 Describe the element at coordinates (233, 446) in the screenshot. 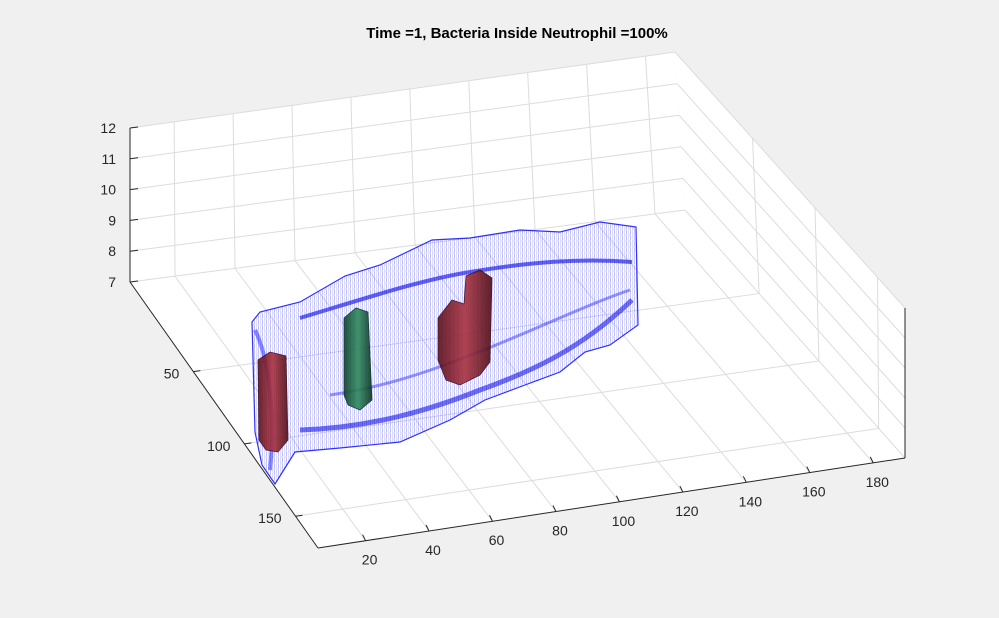

I see `y-axis-ticks: 50 100 150` at that location.